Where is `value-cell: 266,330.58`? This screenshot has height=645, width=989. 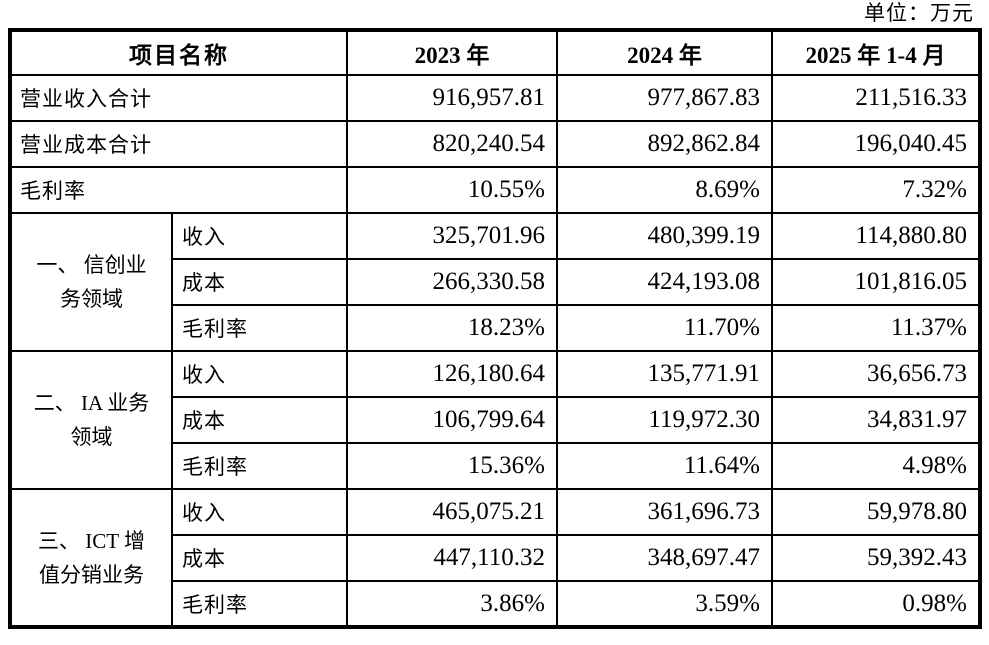
value-cell: 266,330.58 is located at coordinates (452, 282).